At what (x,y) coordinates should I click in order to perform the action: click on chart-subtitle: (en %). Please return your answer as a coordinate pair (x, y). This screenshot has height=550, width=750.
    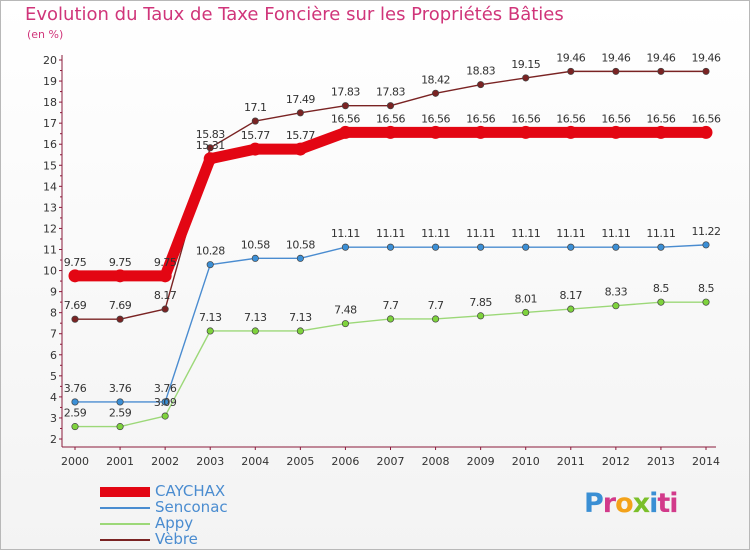
    Looking at the image, I should click on (45, 34).